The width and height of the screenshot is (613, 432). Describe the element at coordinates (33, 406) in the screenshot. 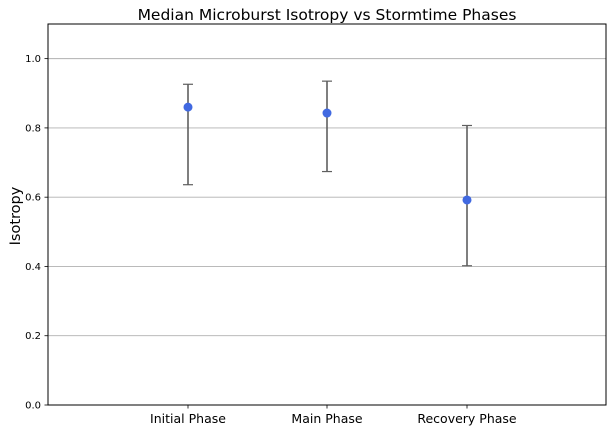

I see `y-tick-label: 0.0` at that location.